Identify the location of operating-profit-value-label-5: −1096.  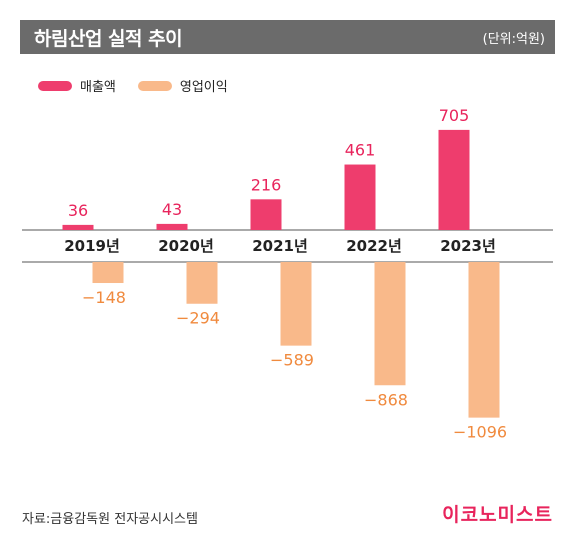
(480, 432).